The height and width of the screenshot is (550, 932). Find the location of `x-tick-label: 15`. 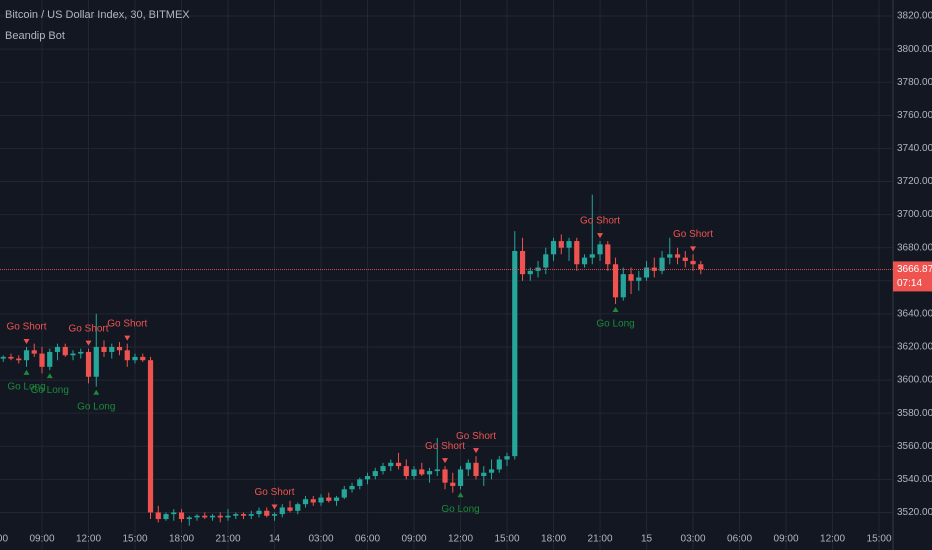

x-tick-label: 15 is located at coordinates (647, 539).